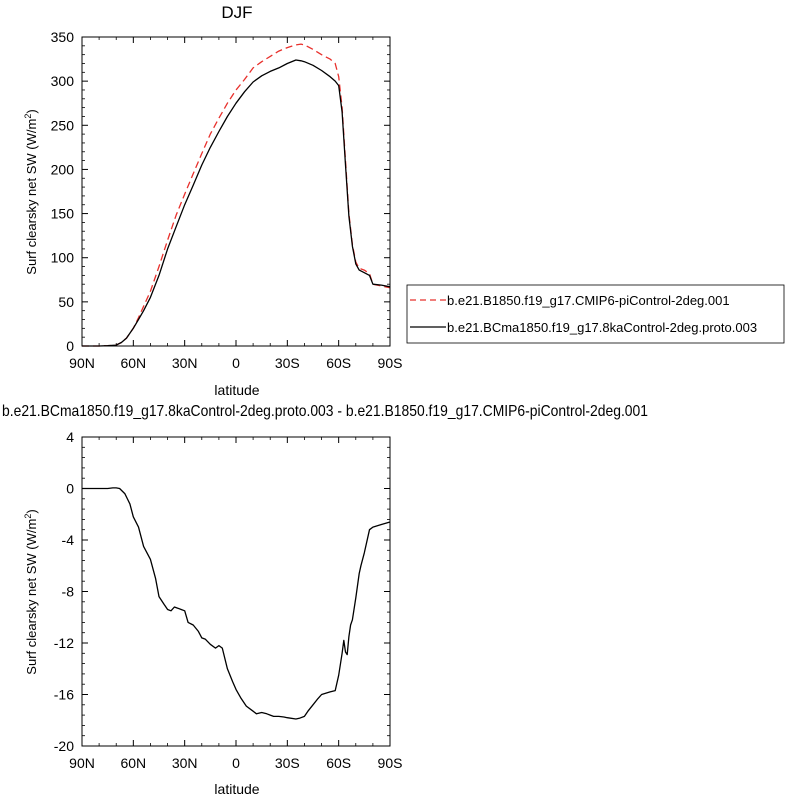 This screenshot has height=800, width=800. Describe the element at coordinates (63, 37) in the screenshot. I see `y-tick-label: 350` at that location.